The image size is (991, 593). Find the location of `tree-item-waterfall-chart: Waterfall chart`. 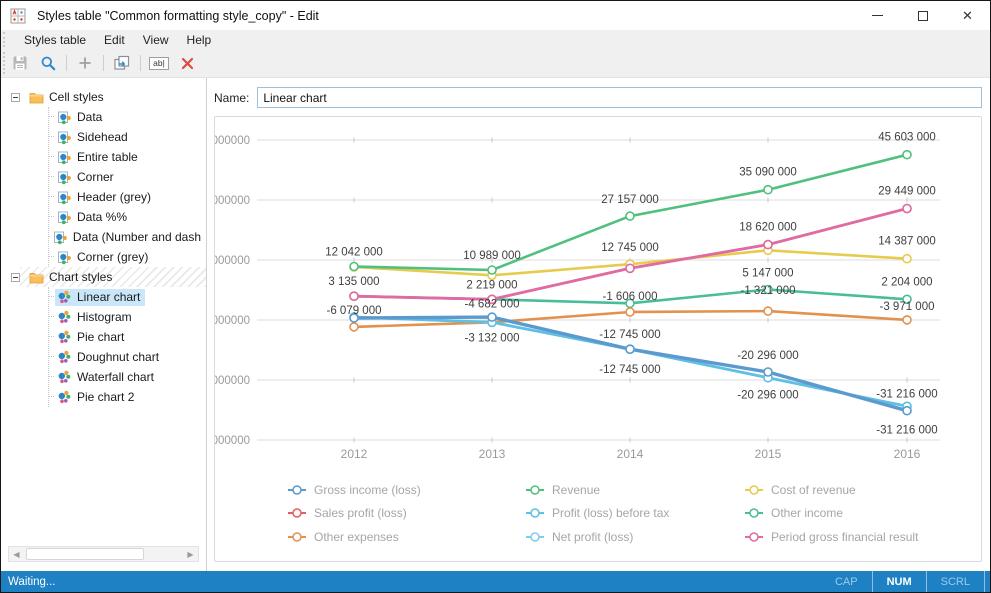

tree-item-waterfall-chart: Waterfall chart is located at coordinates (127, 377).